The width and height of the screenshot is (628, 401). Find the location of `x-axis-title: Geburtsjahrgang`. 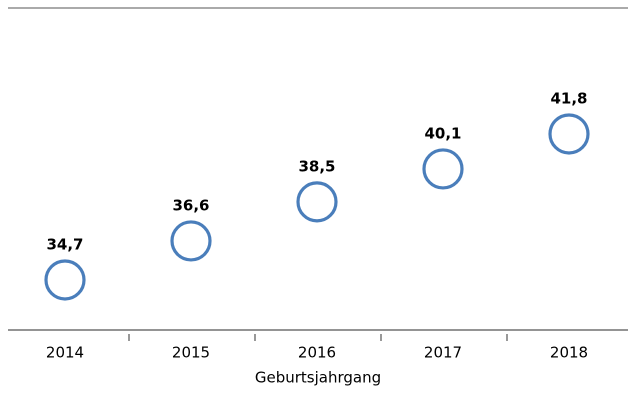

x-axis-title: Geburtsjahrgang is located at coordinates (318, 378).